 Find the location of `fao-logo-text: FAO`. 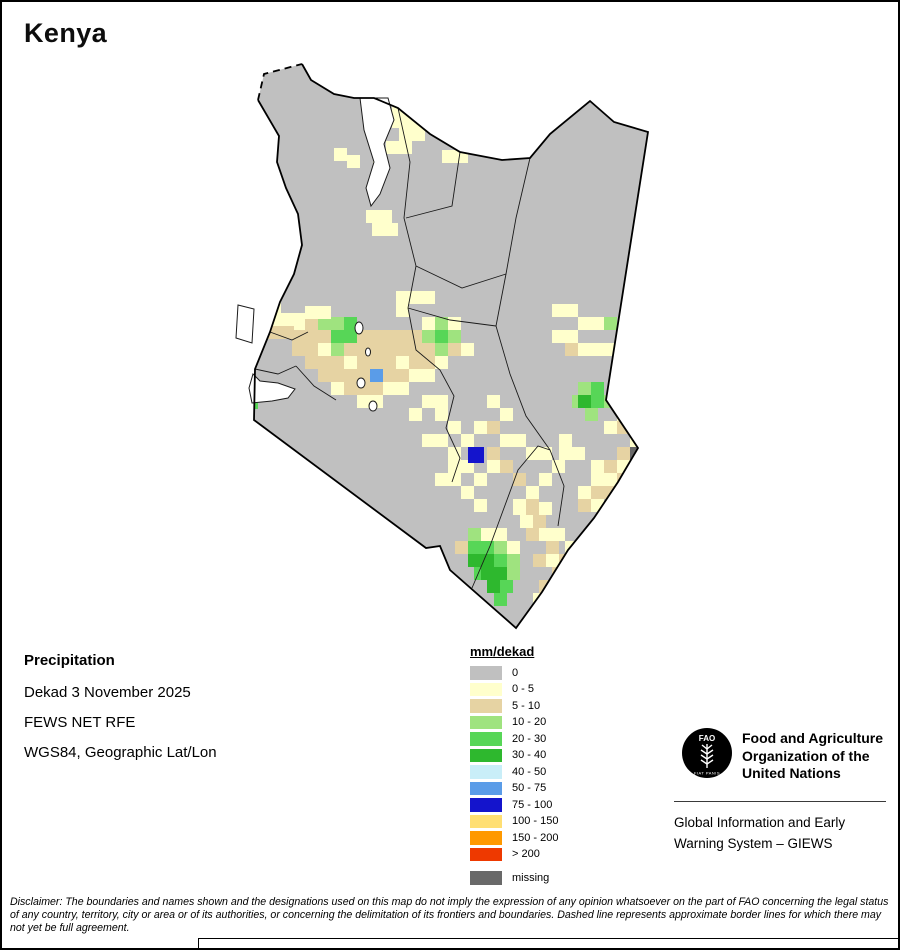

fao-logo-text: FAO is located at coordinates (707, 738).